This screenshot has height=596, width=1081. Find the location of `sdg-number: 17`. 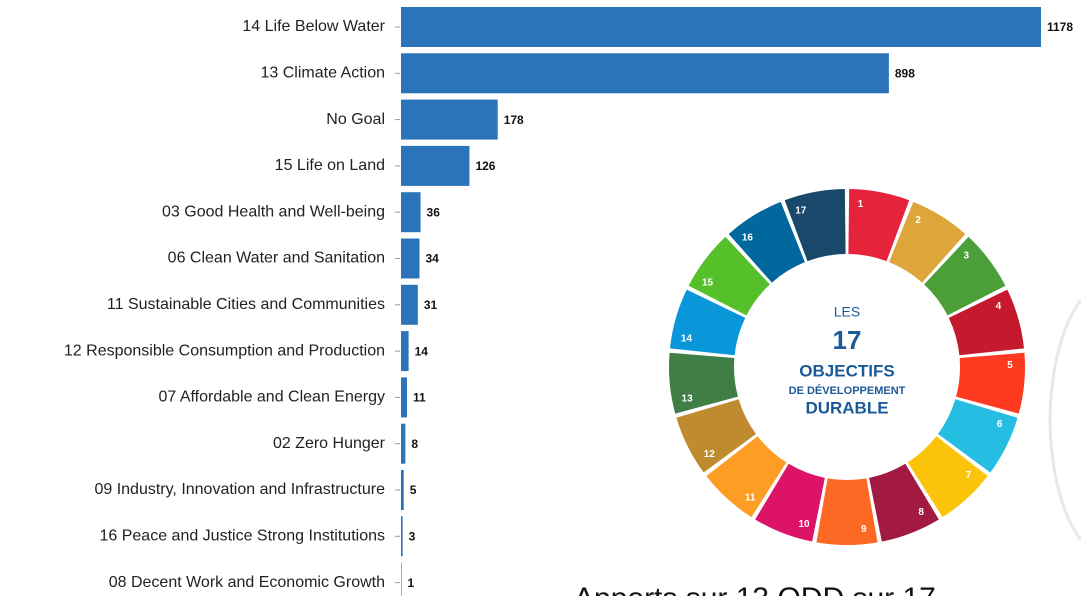

sdg-number: 17 is located at coordinates (801, 210).